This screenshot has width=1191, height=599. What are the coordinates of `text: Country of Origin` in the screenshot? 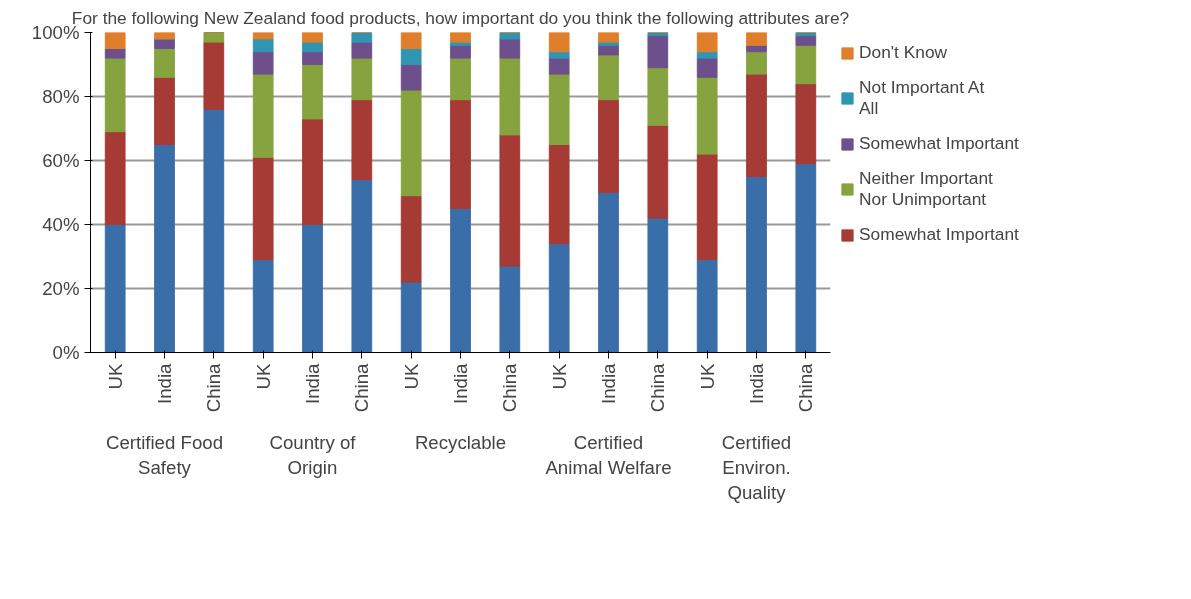 It's located at (313, 454).